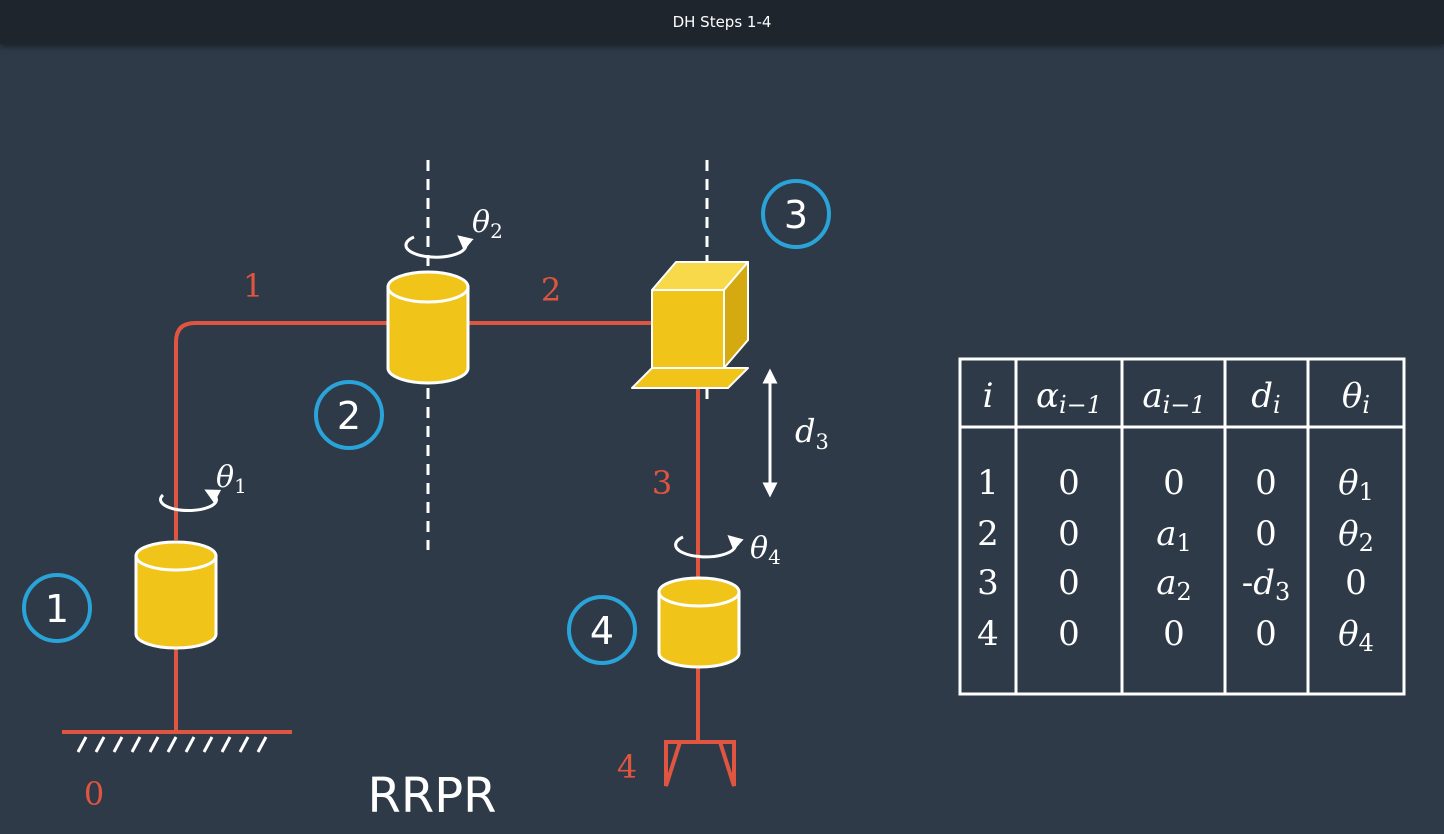 The image size is (1444, 834). Describe the element at coordinates (765, 550) in the screenshot. I see `theta4-label: θ4` at that location.